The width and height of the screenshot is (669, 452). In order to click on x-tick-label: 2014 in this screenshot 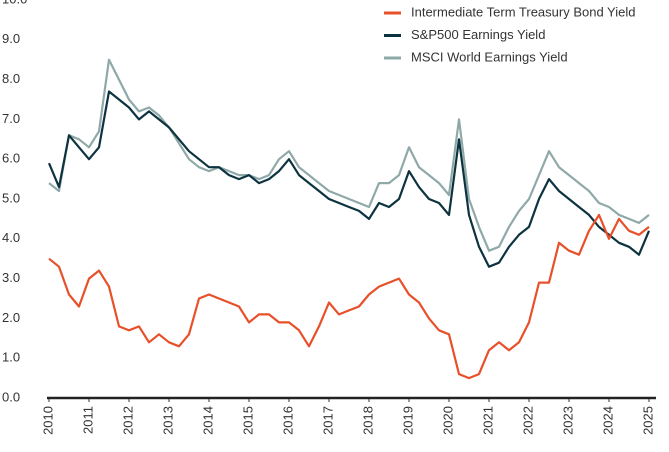, I will do `click(207, 420)`.